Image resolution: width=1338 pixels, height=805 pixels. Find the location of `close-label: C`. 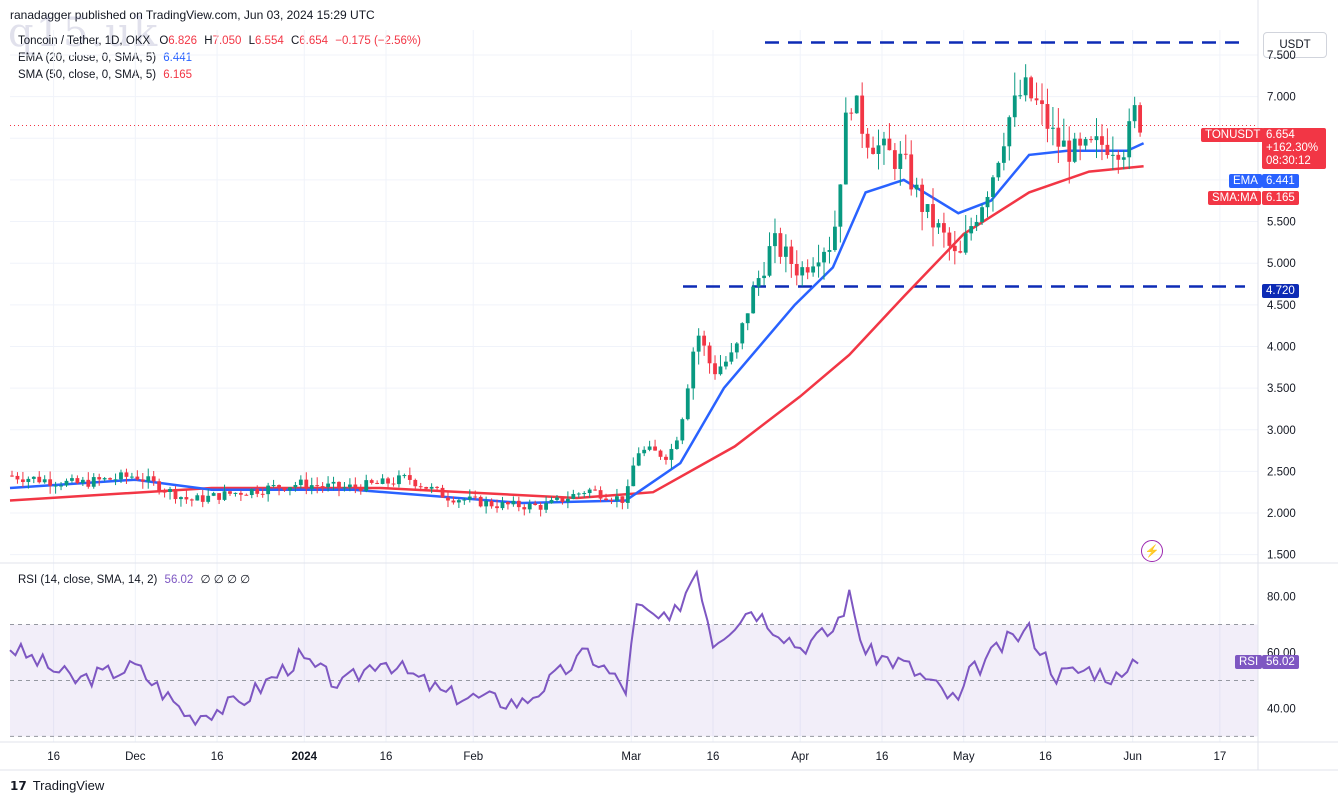

close-label: C is located at coordinates (295, 41).